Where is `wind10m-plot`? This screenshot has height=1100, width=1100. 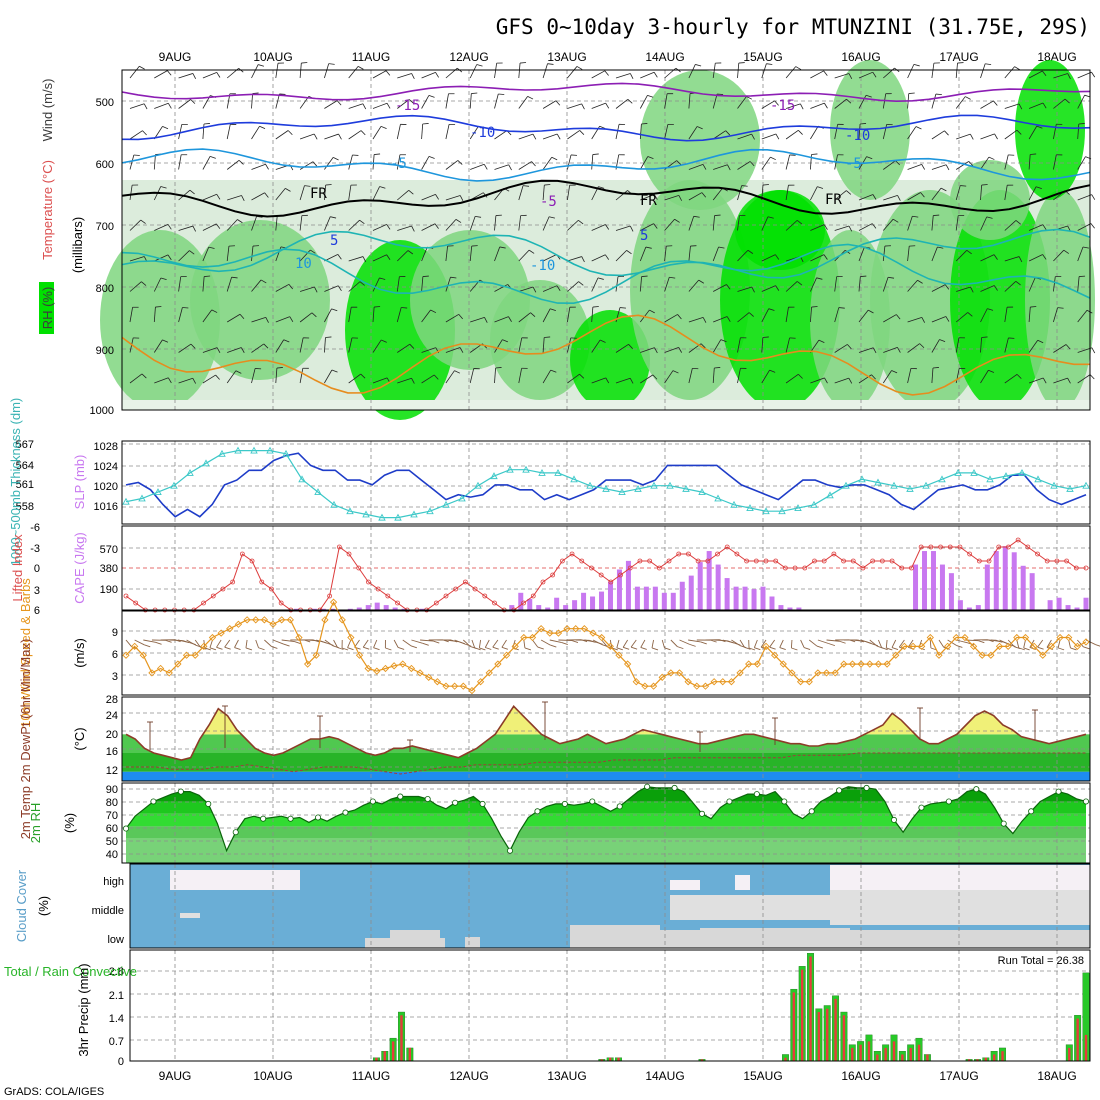 wind10m-plot is located at coordinates (611, 646).